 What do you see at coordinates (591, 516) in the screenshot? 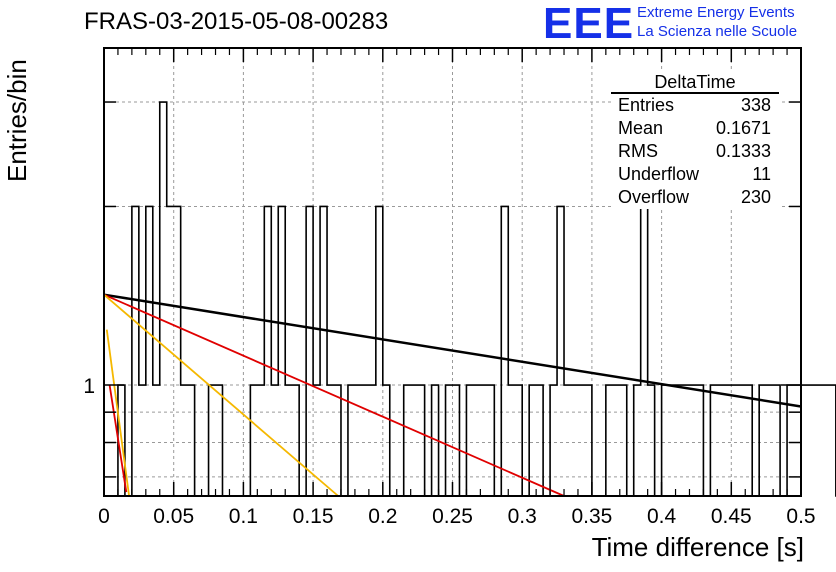
I see `x-tick-label: 0.35` at bounding box center [591, 516].